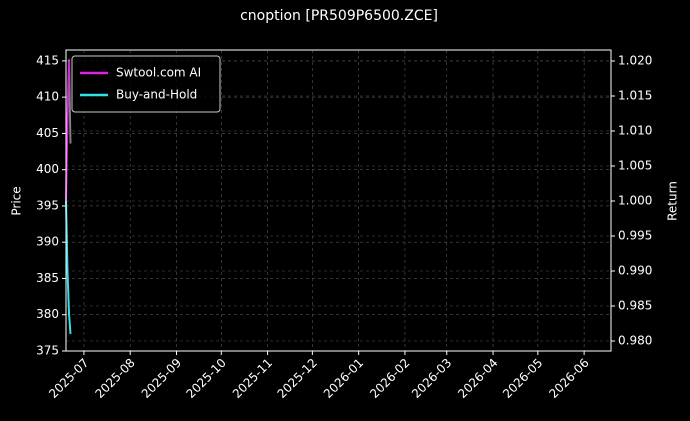  What do you see at coordinates (68, 267) in the screenshot?
I see `series-line` at bounding box center [68, 267].